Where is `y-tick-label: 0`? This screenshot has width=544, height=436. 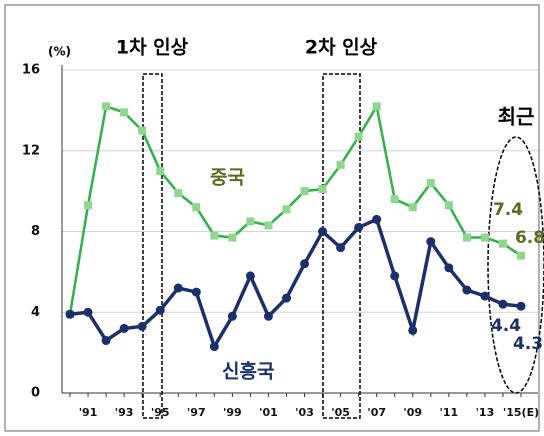 y-tick-label: 0 is located at coordinates (35, 393).